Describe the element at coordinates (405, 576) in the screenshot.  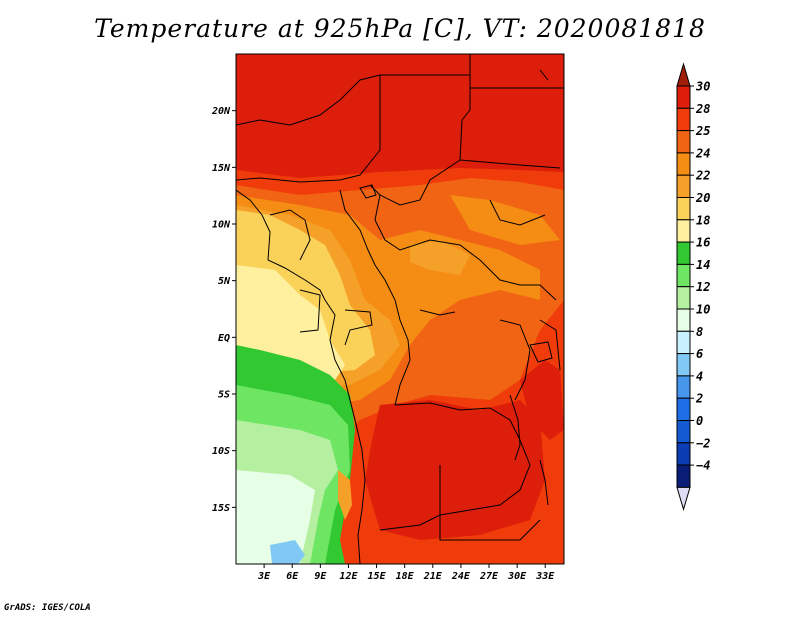
I see `lon-tick-label: 18E` at that location.